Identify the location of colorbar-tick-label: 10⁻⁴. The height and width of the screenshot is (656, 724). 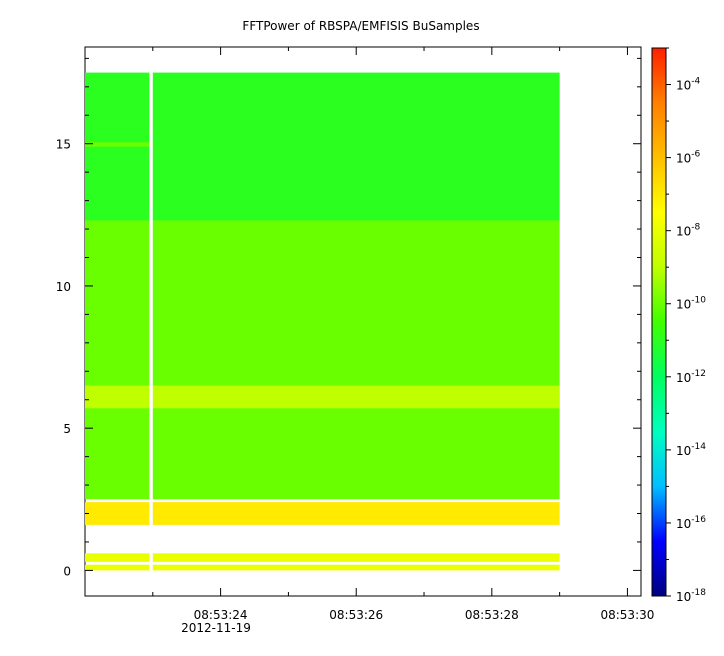
(688, 85).